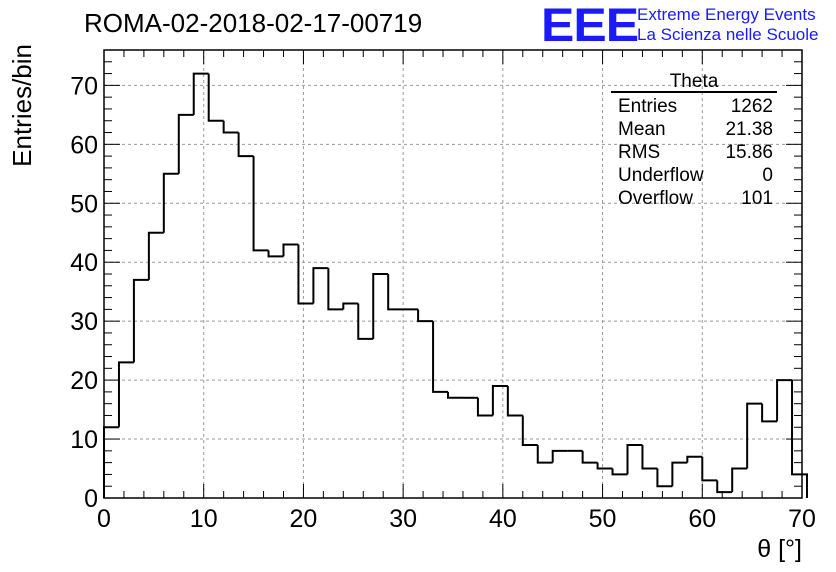  Describe the element at coordinates (642, 129) in the screenshot. I see `stats-label: Mean` at that location.